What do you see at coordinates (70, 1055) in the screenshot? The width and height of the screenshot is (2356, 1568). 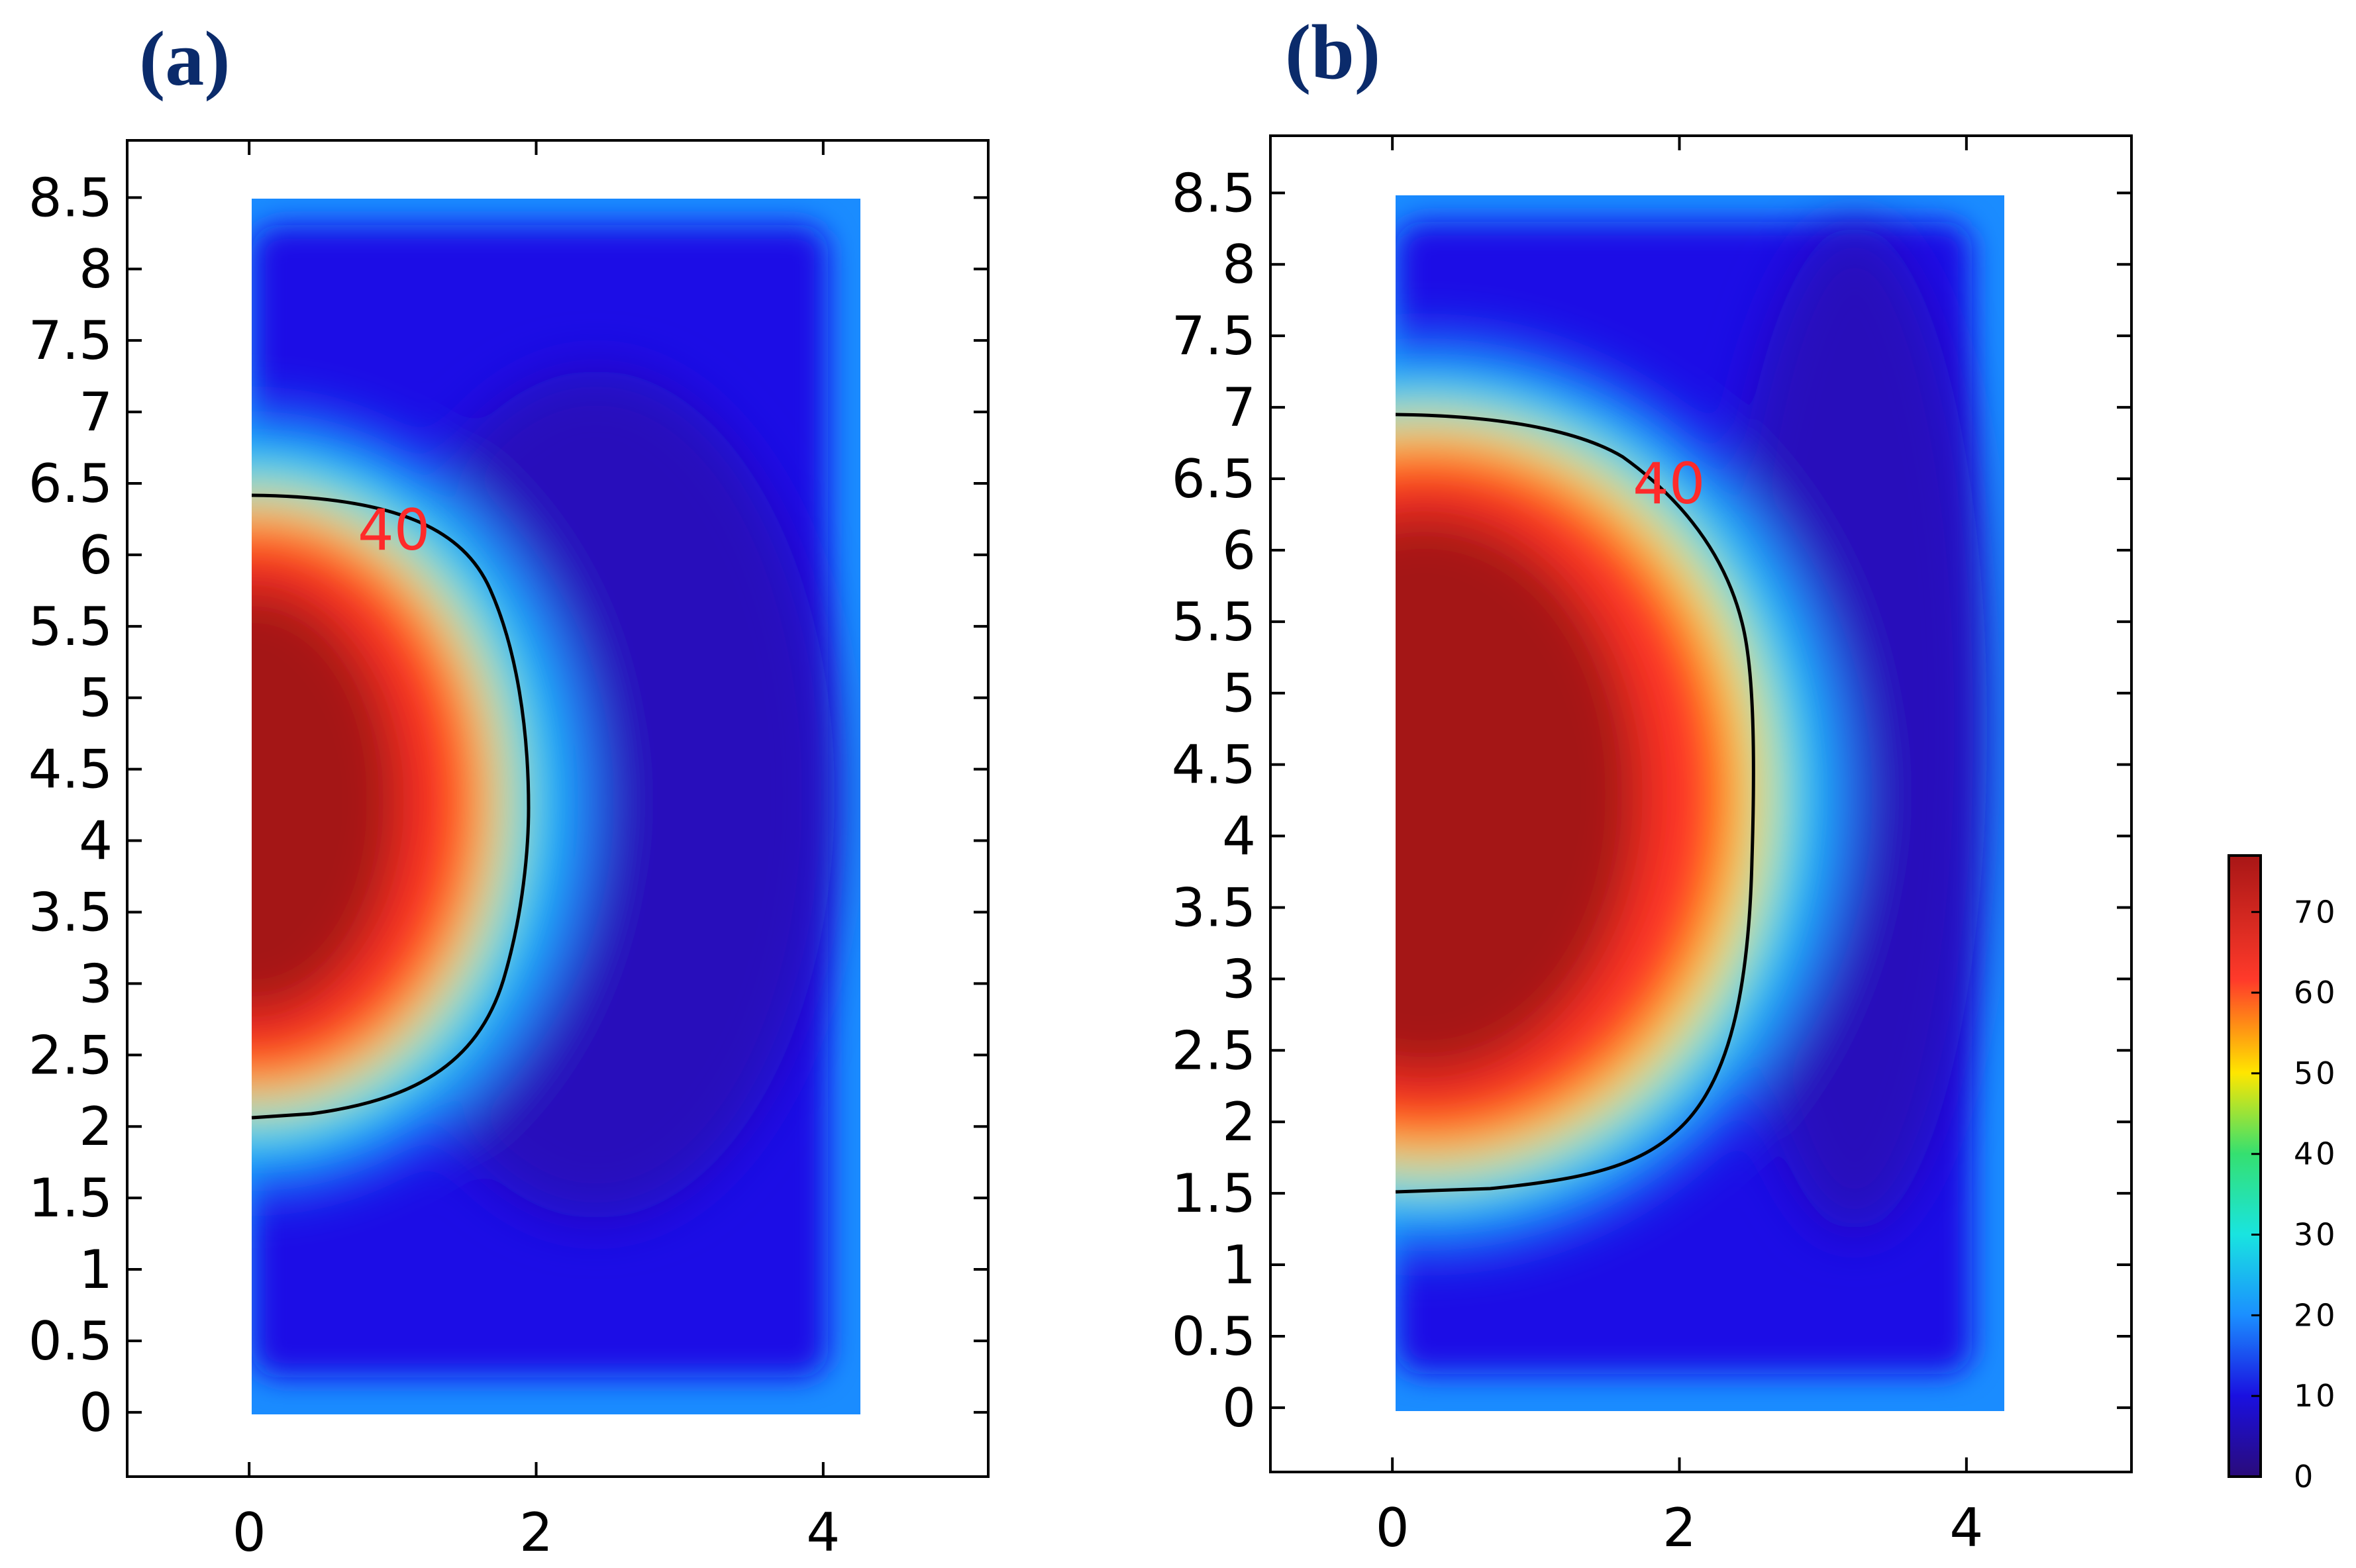 I see `y-tick-label-a-5: 2.5` at bounding box center [70, 1055].